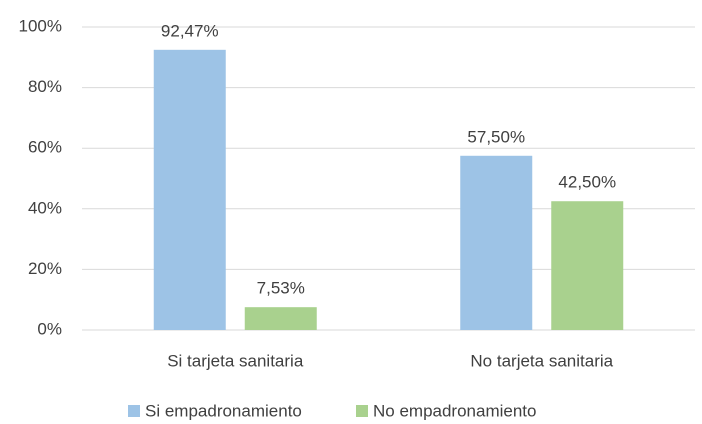 The width and height of the screenshot is (702, 424). What do you see at coordinates (190, 30) in the screenshot?
I see `value-label: 92,47%` at bounding box center [190, 30].